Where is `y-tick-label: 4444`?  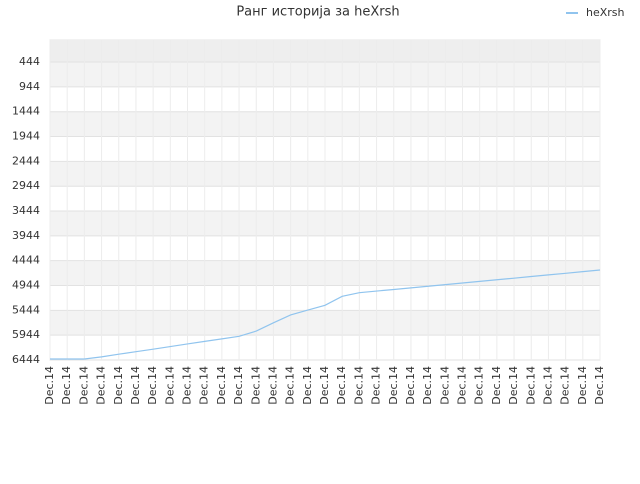 y-tick-label: 4444 is located at coordinates (26, 260).